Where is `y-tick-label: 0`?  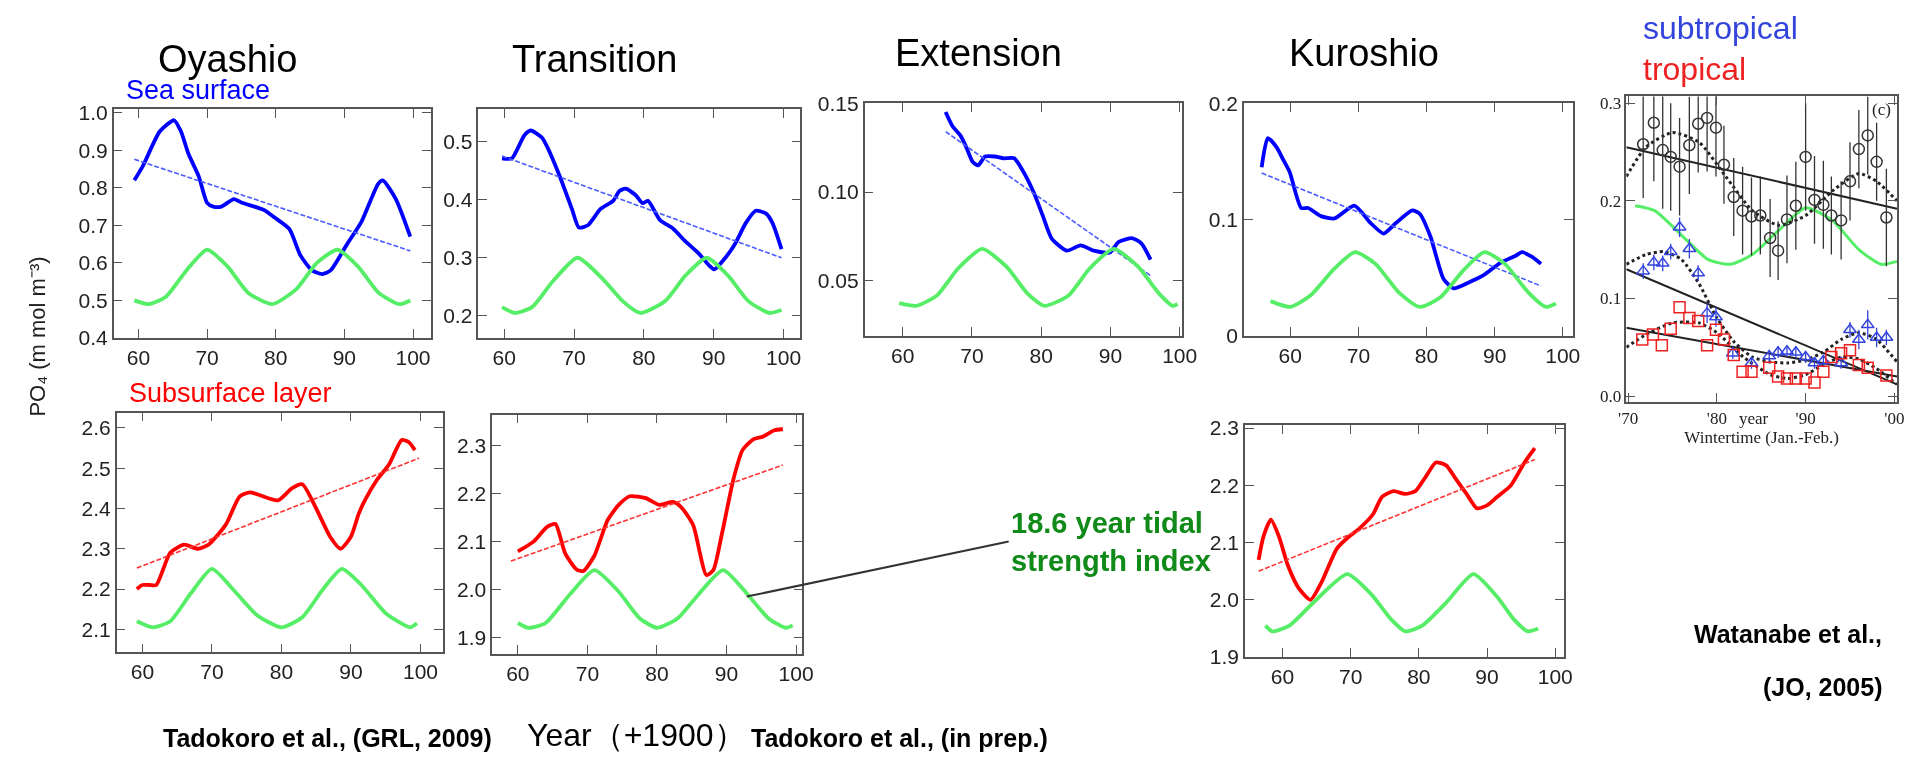 y-tick-label: 0 is located at coordinates (1232, 336).